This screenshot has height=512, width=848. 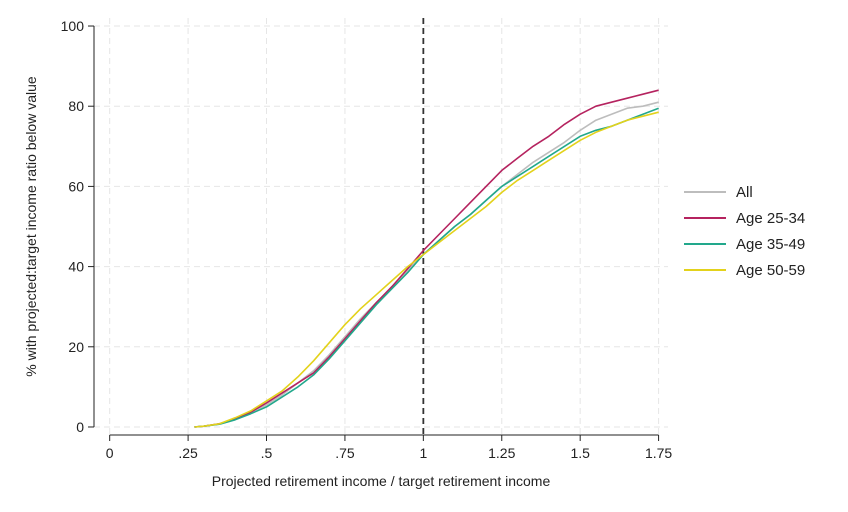 What do you see at coordinates (389, 448) in the screenshot?
I see `x-axis-ticks: 0 .25 .5 .75 1 1.25 1.5 1.75` at bounding box center [389, 448].